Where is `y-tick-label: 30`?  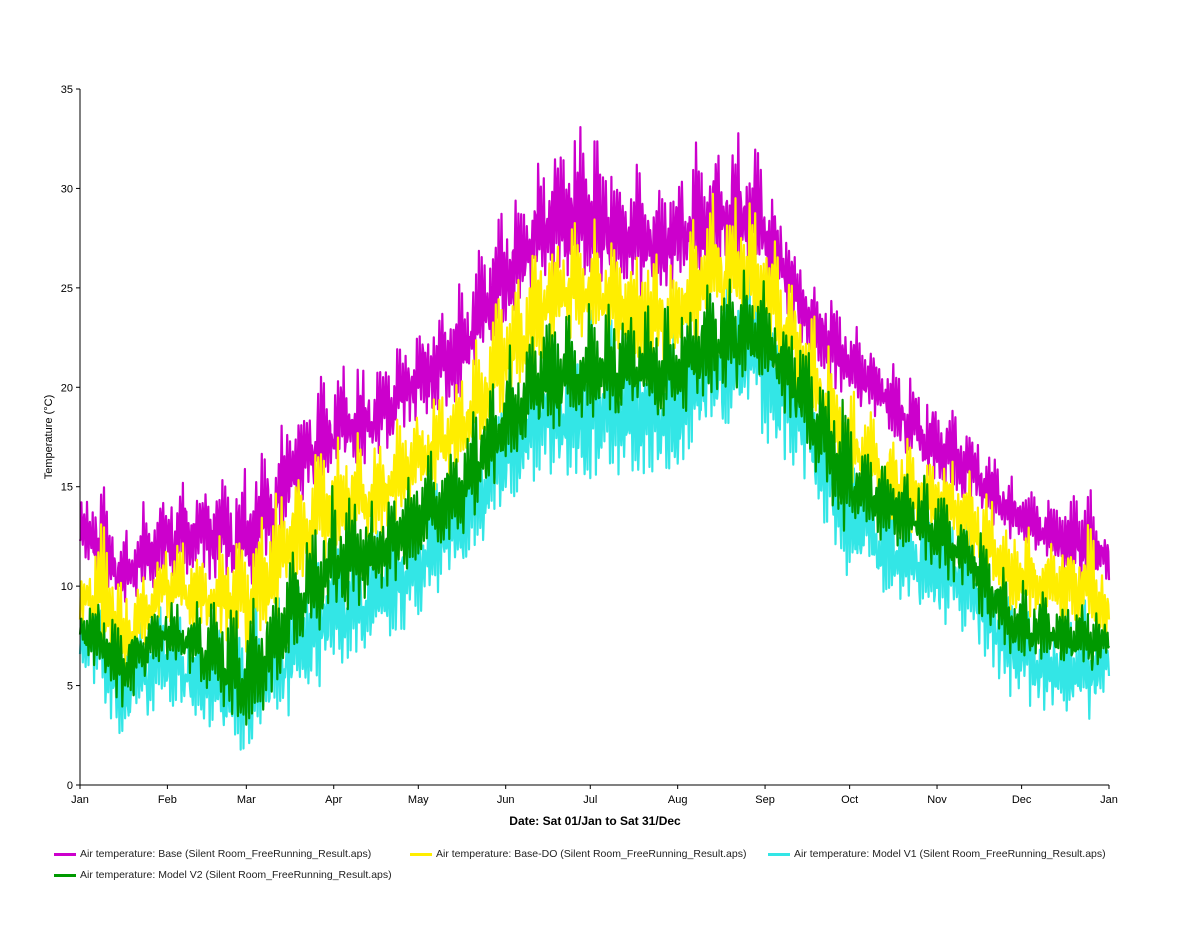 y-tick-label: 30 is located at coordinates (67, 189).